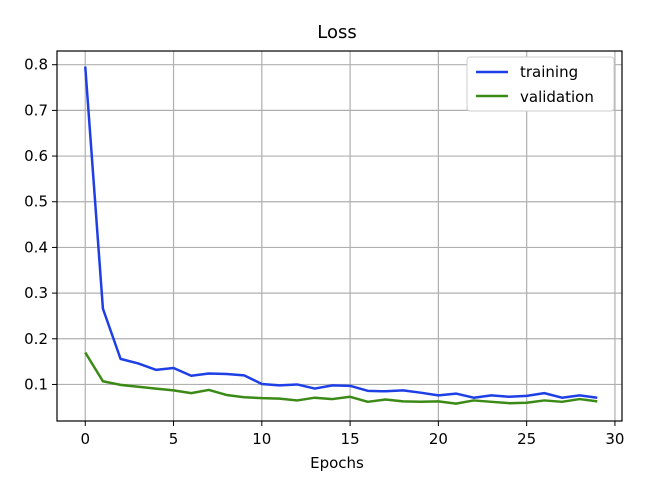 The image size is (658, 482). Describe the element at coordinates (36, 202) in the screenshot. I see `y-tick-label: 0.5` at that location.